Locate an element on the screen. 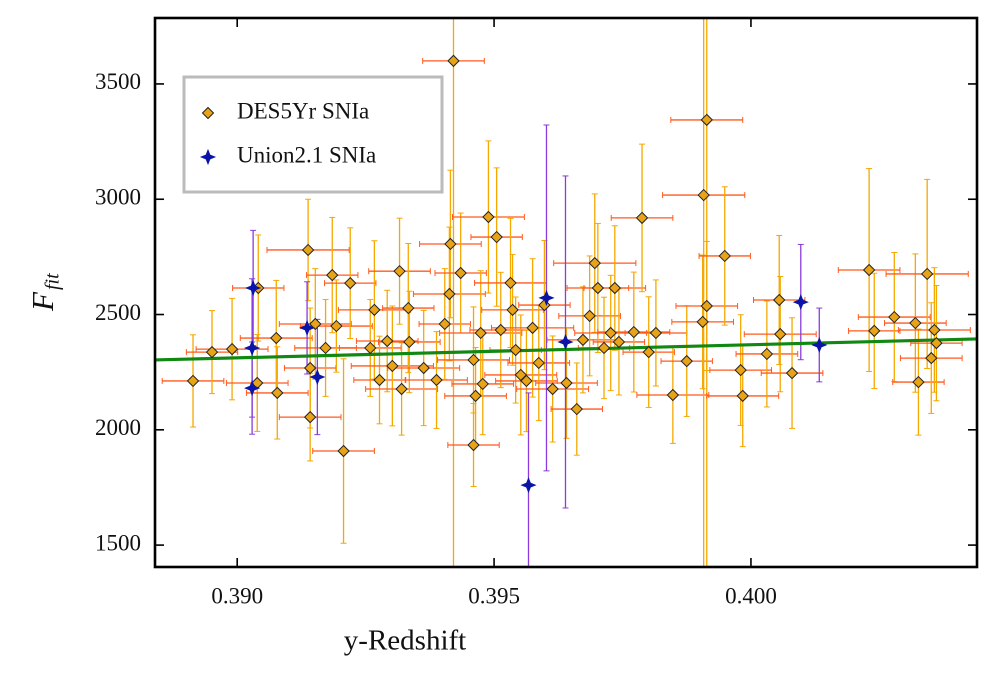 The image size is (996, 679). y-axis-label-group: F fit is located at coordinates (44, 292).